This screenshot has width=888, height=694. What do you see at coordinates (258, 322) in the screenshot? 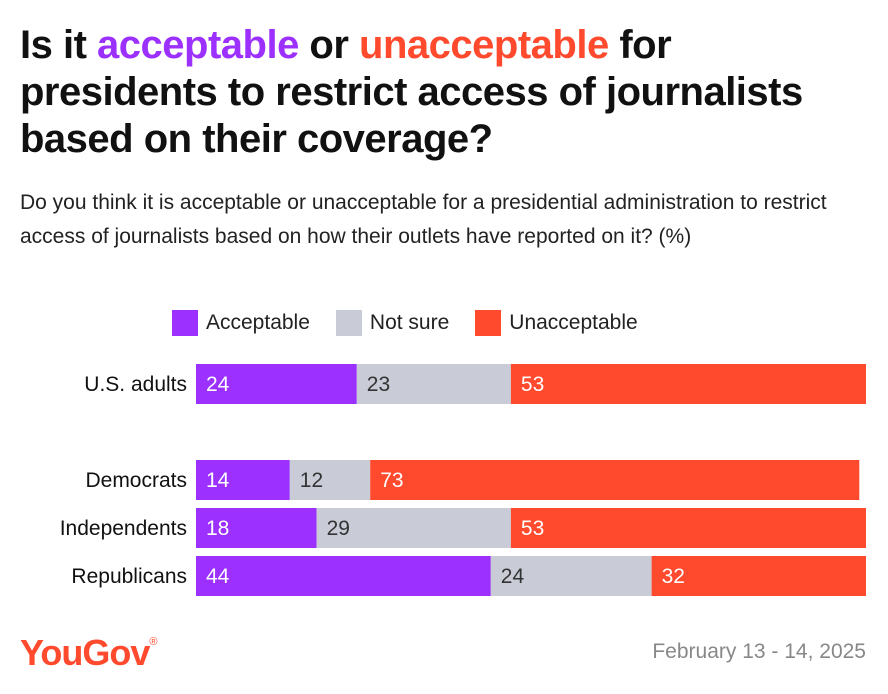
I see `legend-label-acceptable: Acceptable` at bounding box center [258, 322].